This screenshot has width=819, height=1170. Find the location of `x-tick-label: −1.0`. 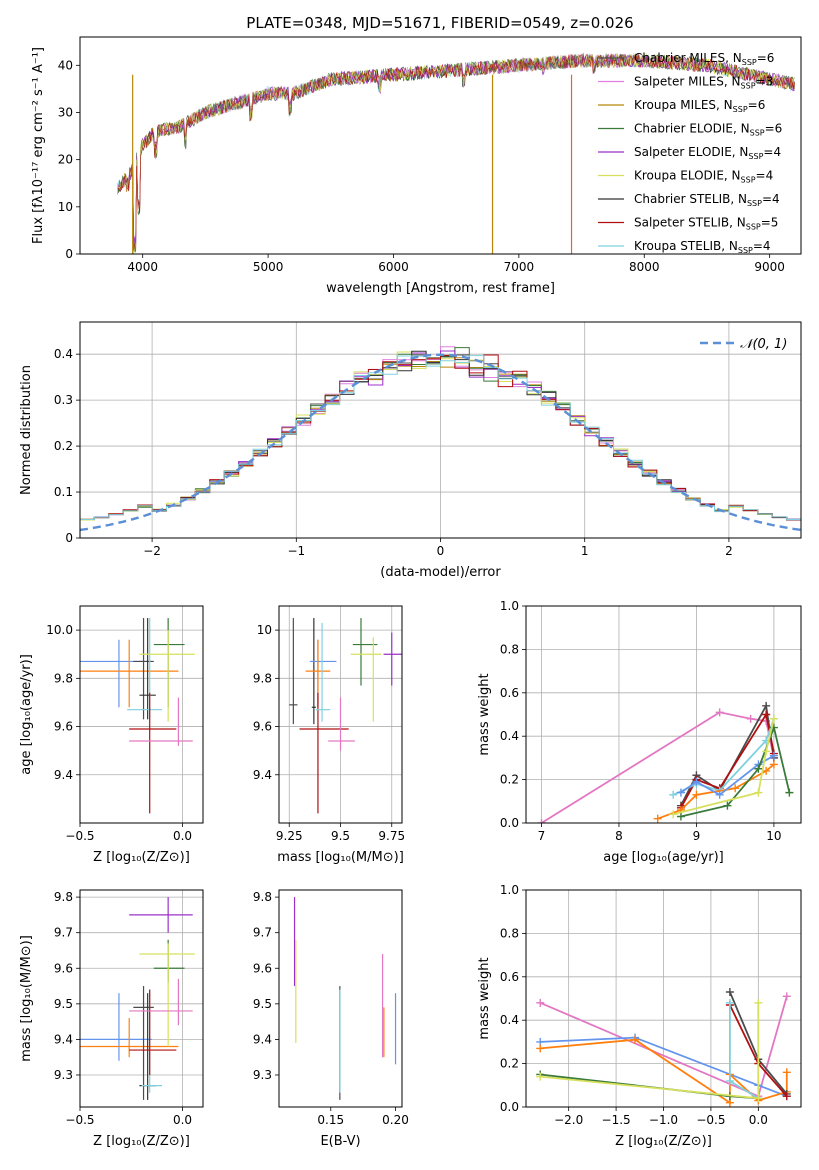

x-tick-label: −1.0 is located at coordinates (663, 1120).